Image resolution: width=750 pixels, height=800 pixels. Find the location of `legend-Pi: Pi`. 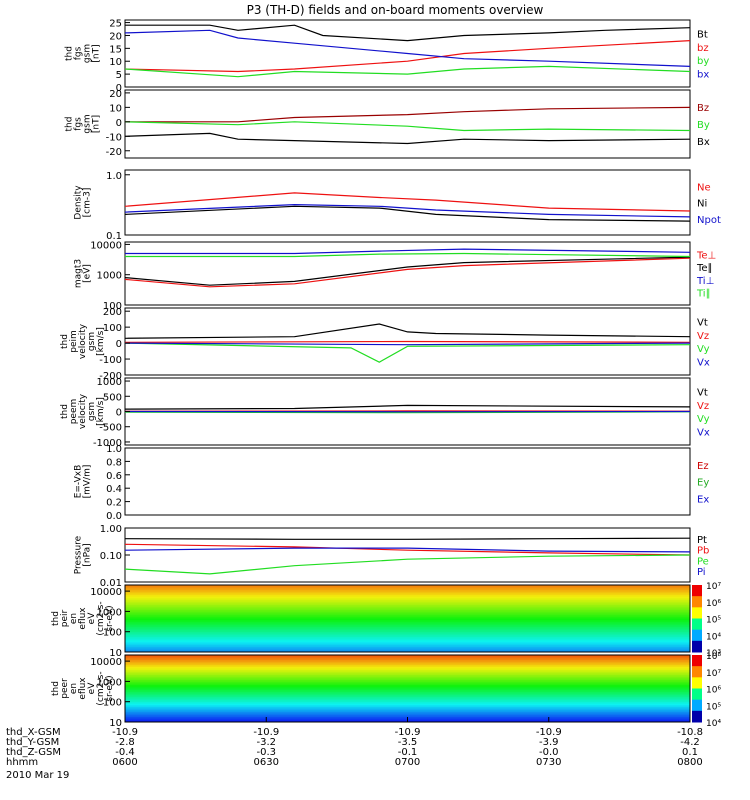

legend-Pi: Pi is located at coordinates (701, 572).